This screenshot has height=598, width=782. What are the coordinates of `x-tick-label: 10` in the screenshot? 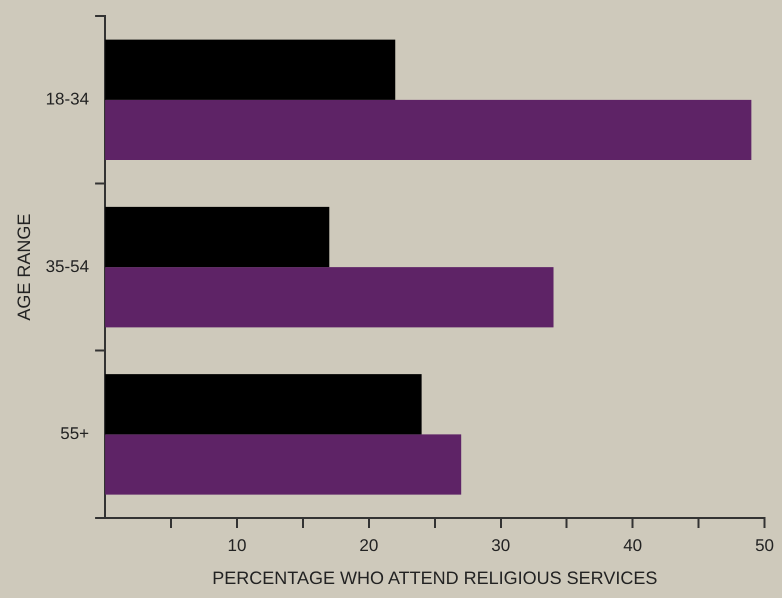 It's located at (237, 545).